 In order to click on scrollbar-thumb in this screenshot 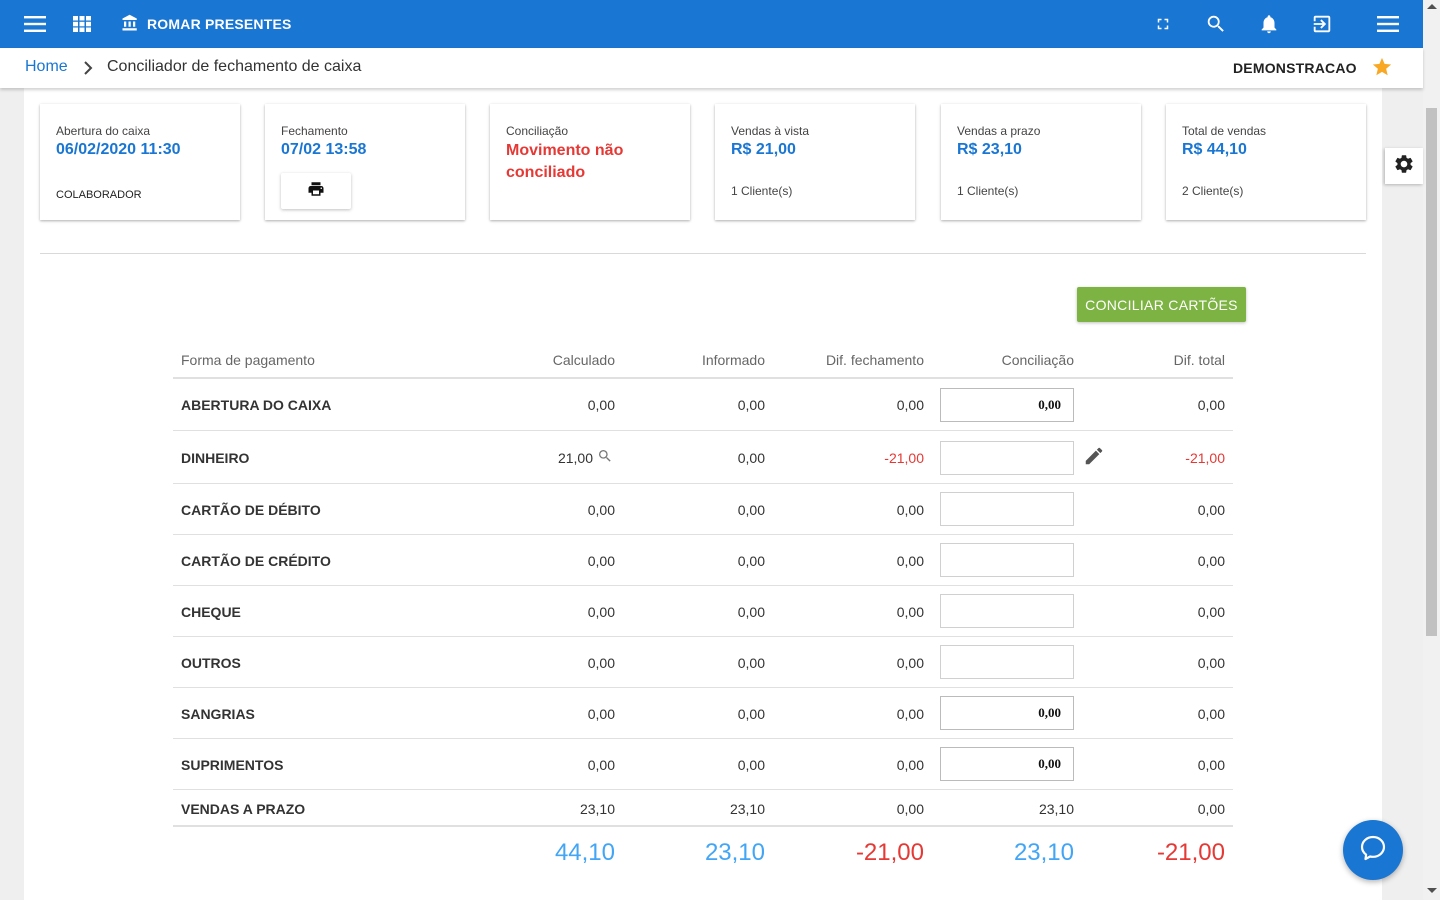, I will do `click(1431, 372)`.